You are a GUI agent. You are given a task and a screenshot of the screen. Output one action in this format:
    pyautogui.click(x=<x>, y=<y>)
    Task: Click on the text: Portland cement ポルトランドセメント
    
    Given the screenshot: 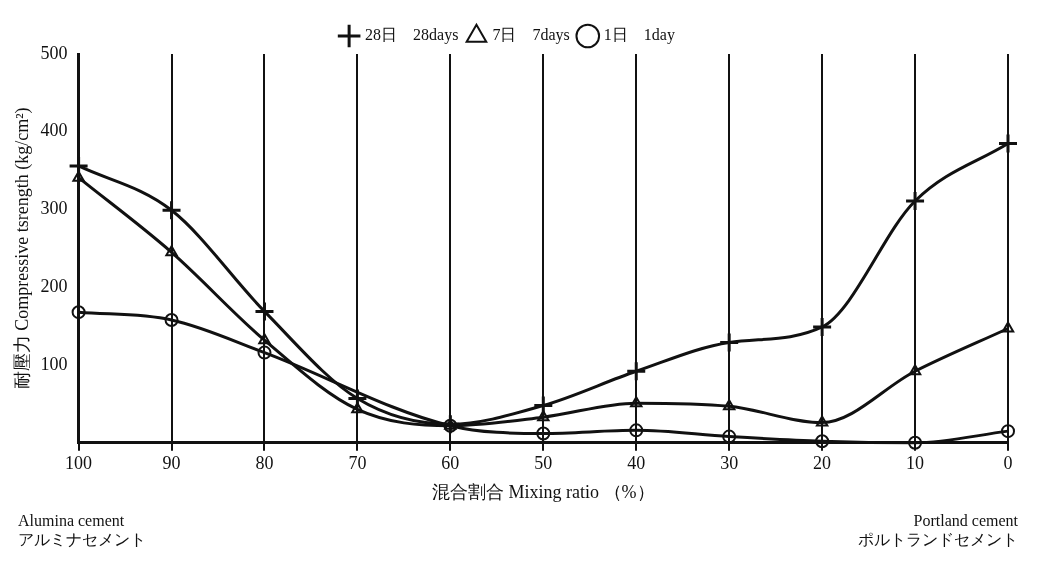 What is the action you would take?
    pyautogui.click(x=938, y=531)
    